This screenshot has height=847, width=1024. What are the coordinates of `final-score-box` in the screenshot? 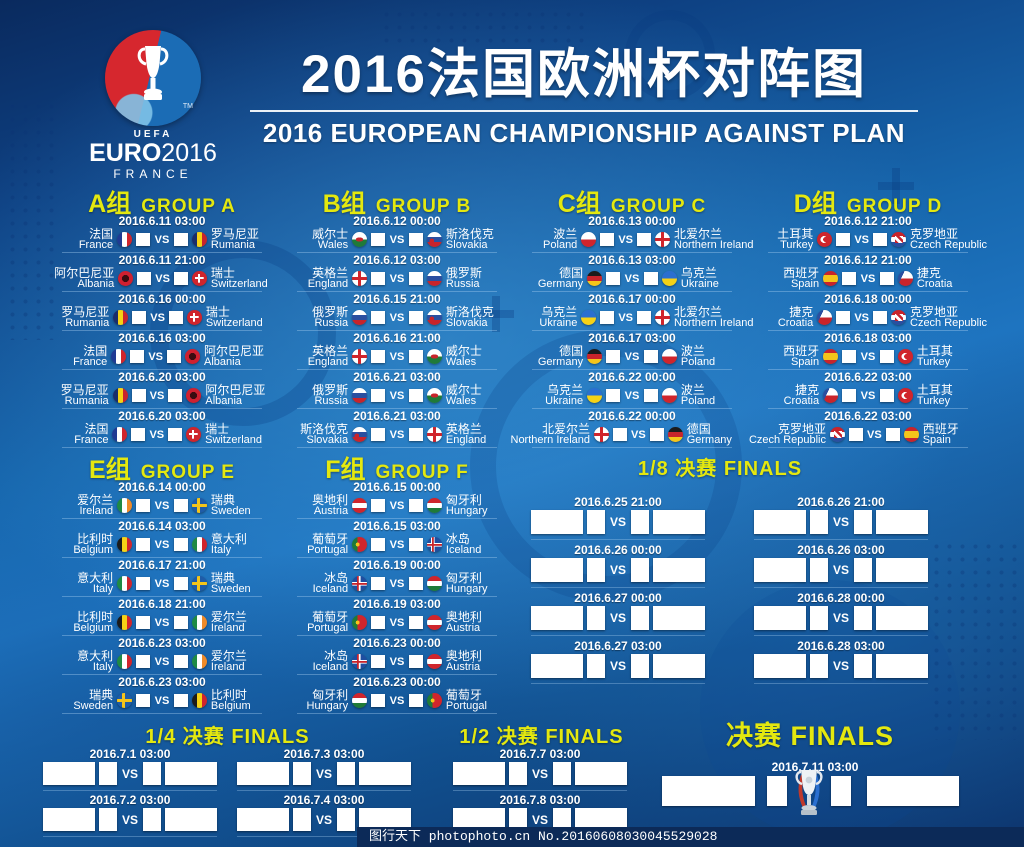 It's located at (841, 791).